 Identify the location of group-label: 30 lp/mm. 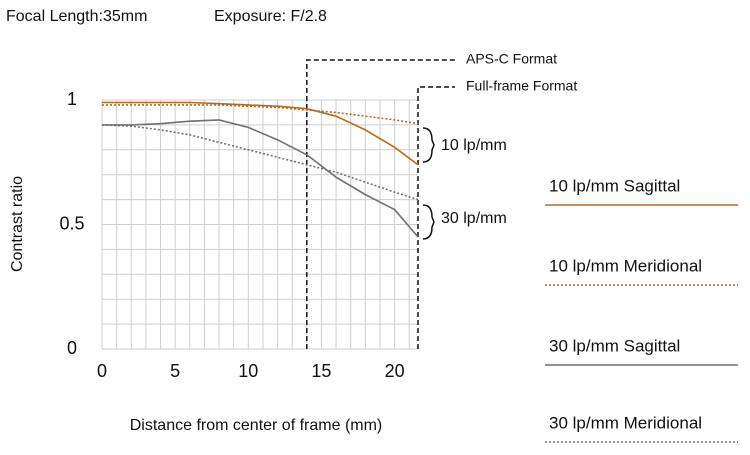
(474, 218).